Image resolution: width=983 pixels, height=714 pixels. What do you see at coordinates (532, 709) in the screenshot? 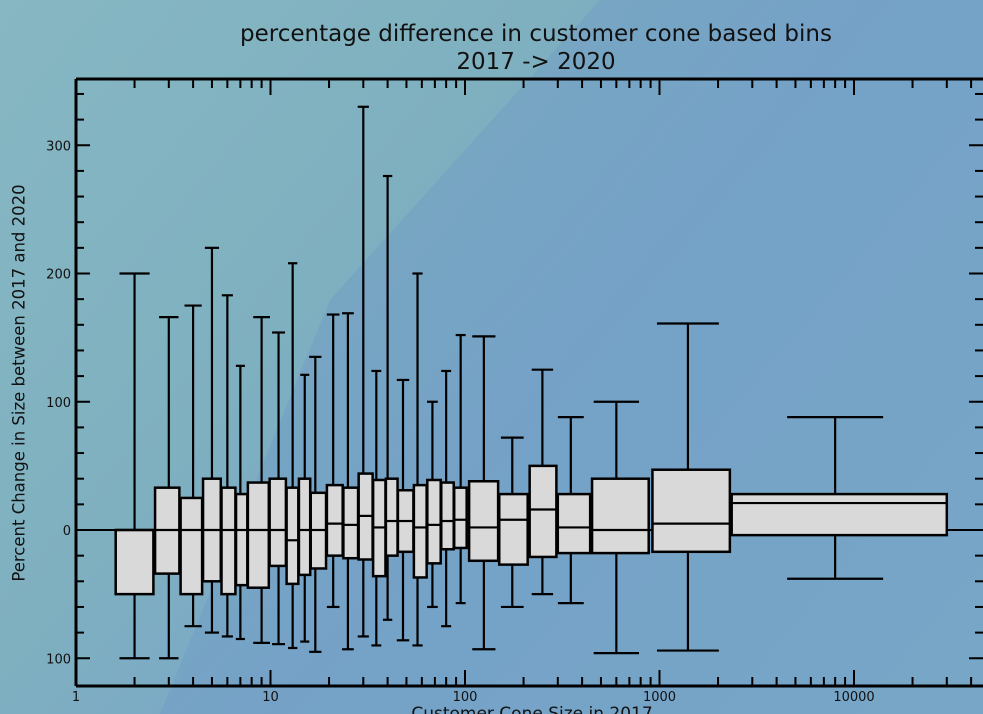
I see `x-axis-label: Customer Cone Size in 2017` at bounding box center [532, 709].